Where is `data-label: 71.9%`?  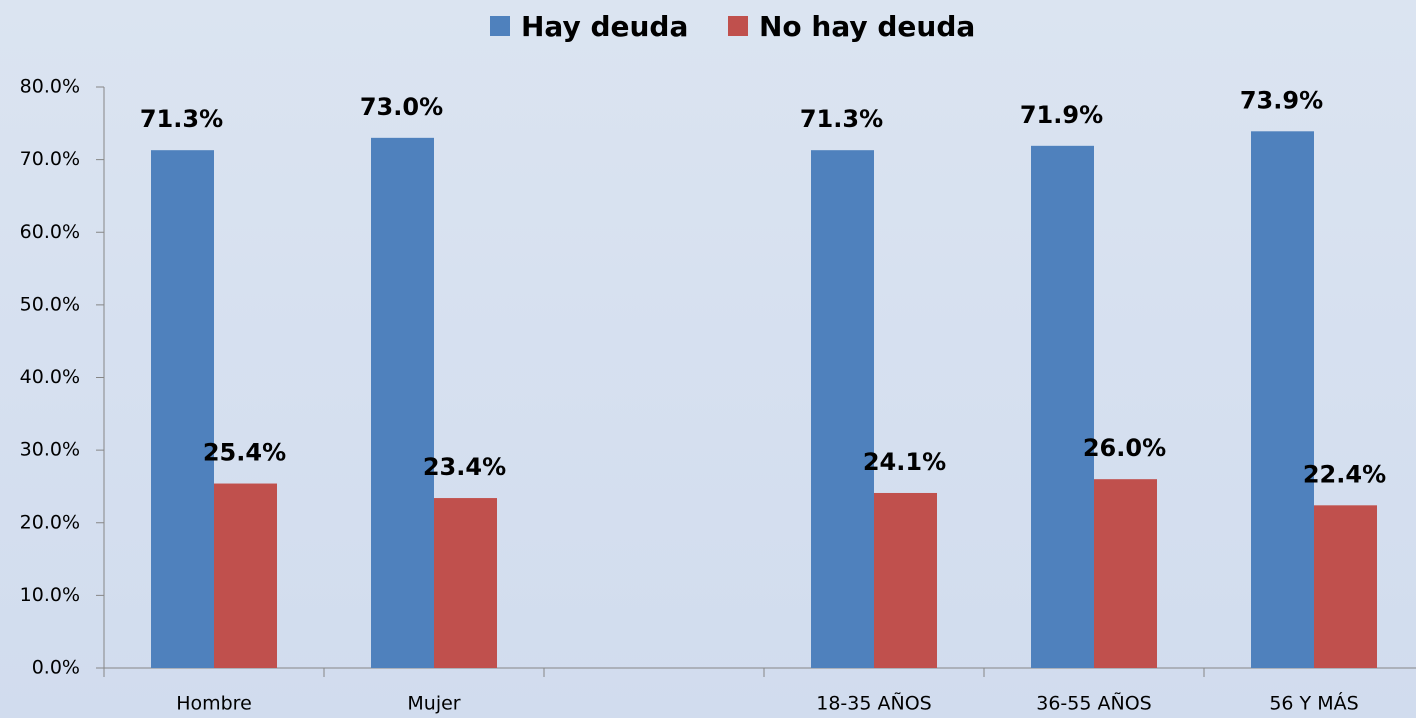
data-label: 71.9% is located at coordinates (1061, 115).